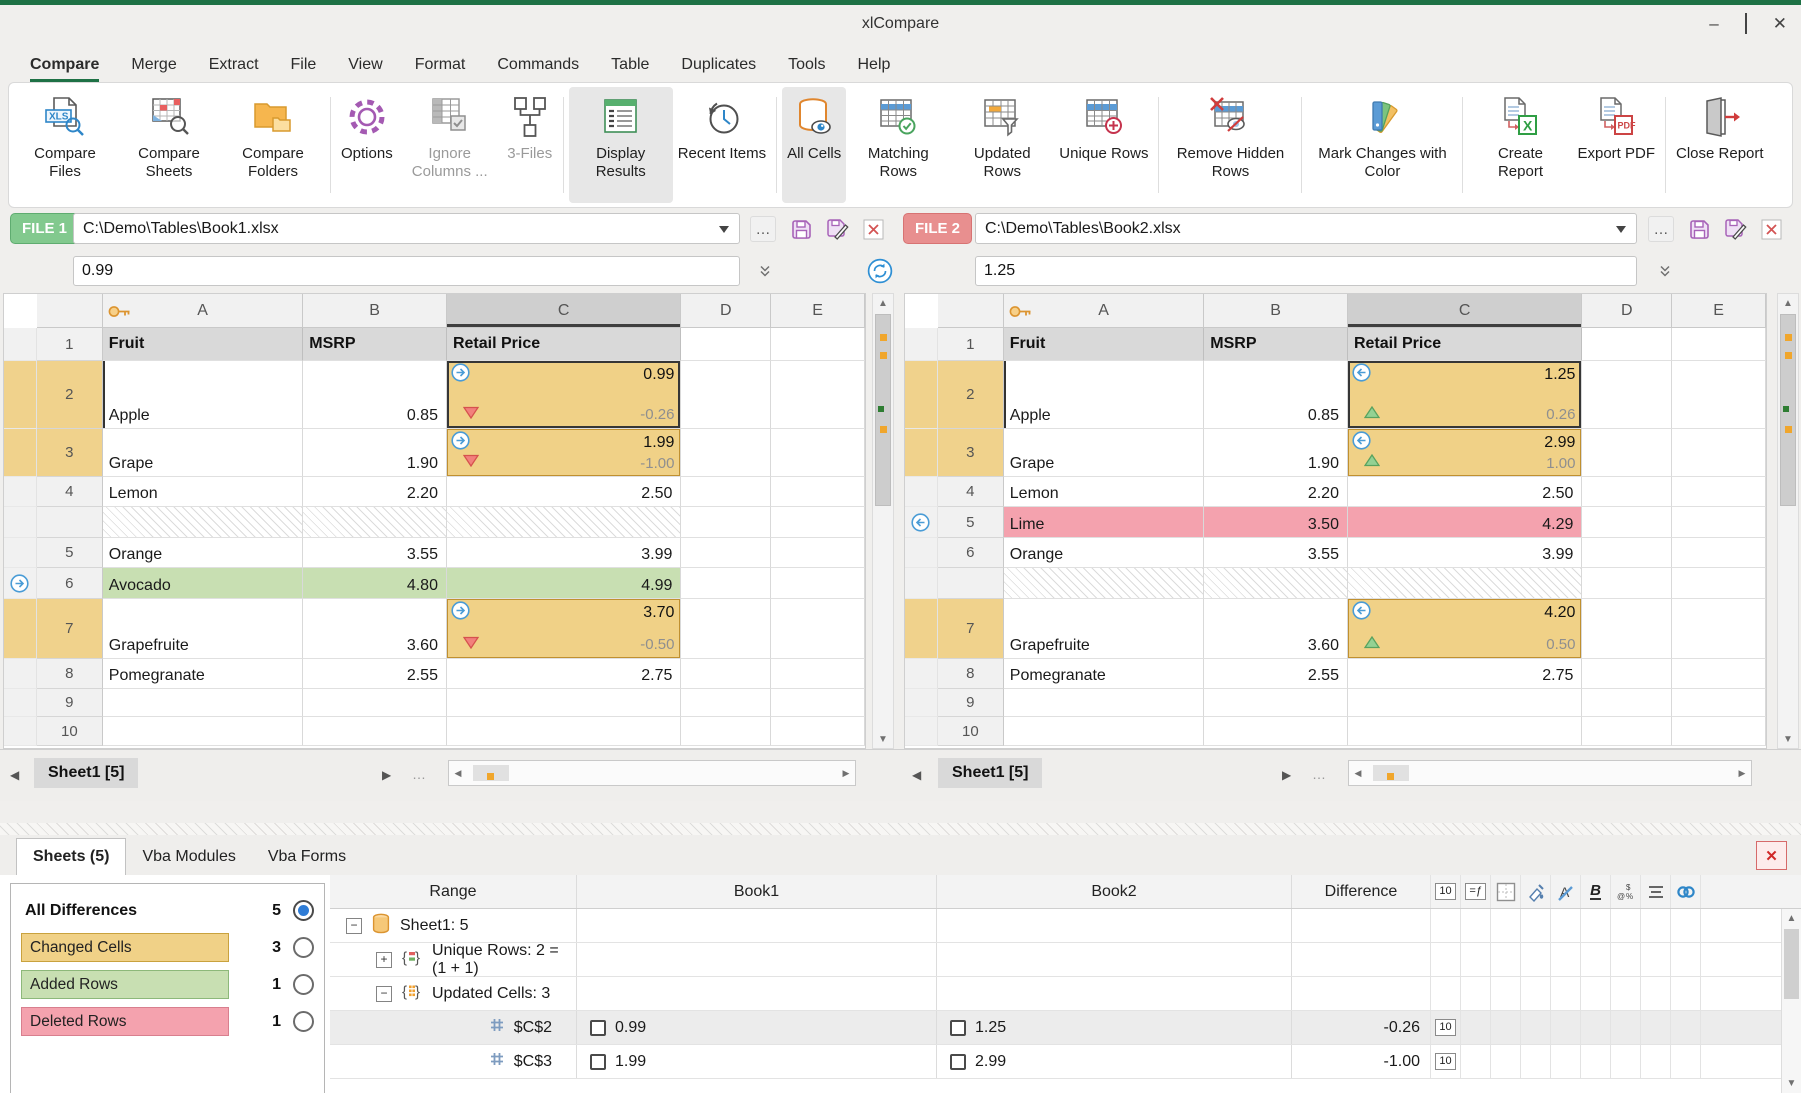 Image resolution: width=1801 pixels, height=1093 pixels. I want to click on scrollbar-thumb, so click(1791, 964).